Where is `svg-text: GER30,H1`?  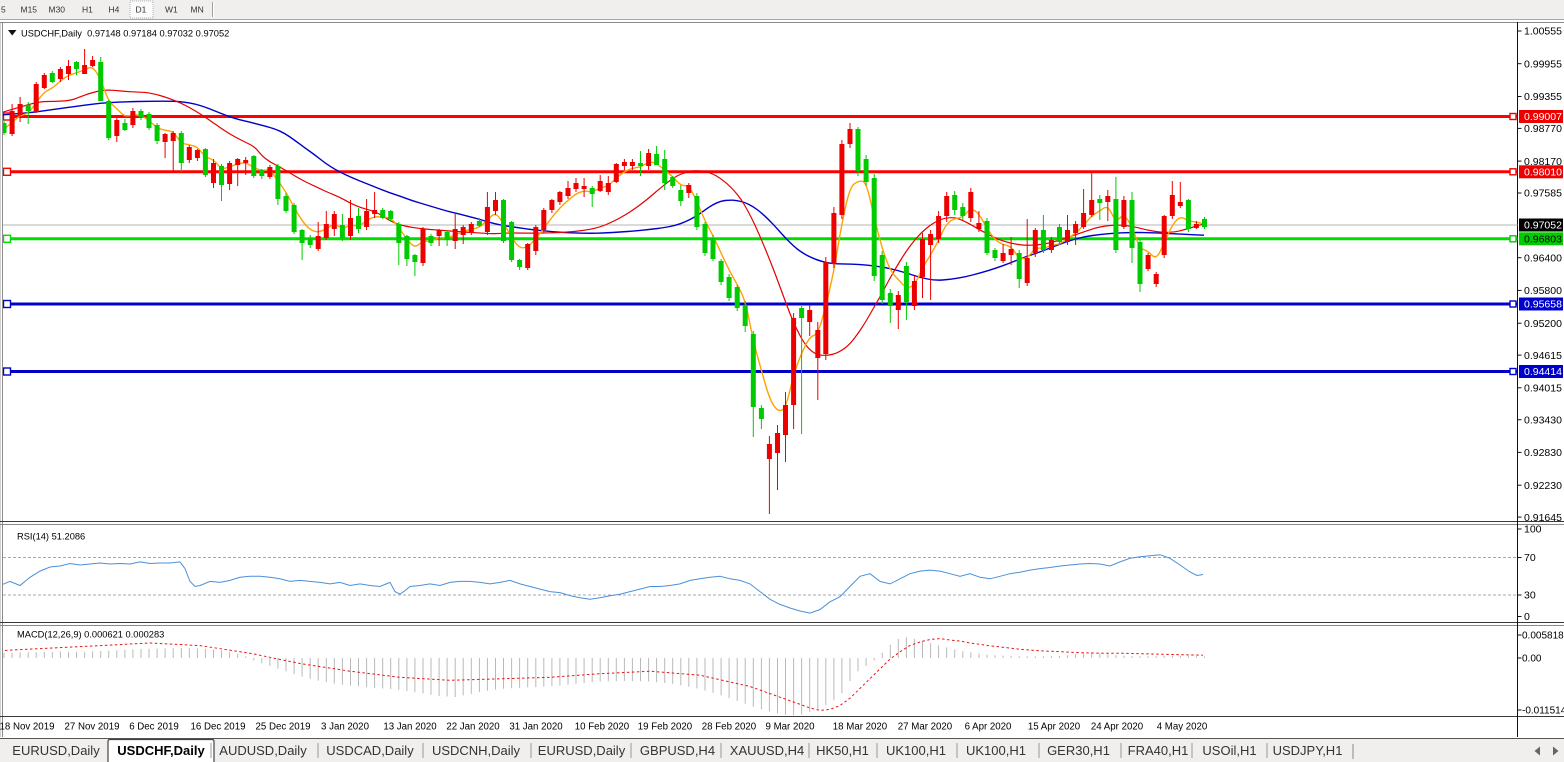 svg-text: GER30,H1 is located at coordinates (1078, 750).